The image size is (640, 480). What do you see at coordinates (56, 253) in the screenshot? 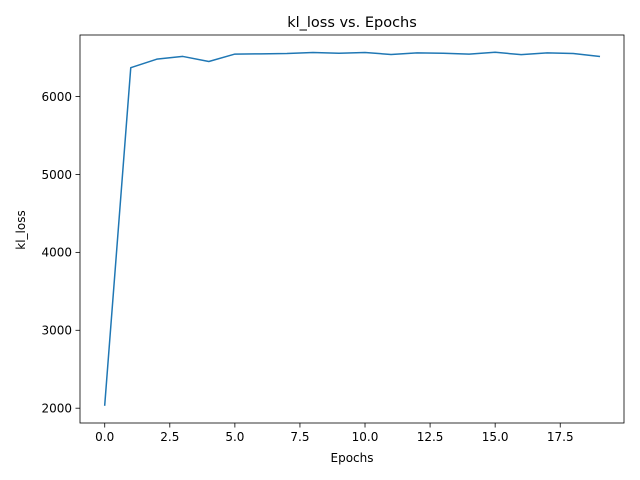
I see `y-tick-label: 4000` at bounding box center [56, 253].